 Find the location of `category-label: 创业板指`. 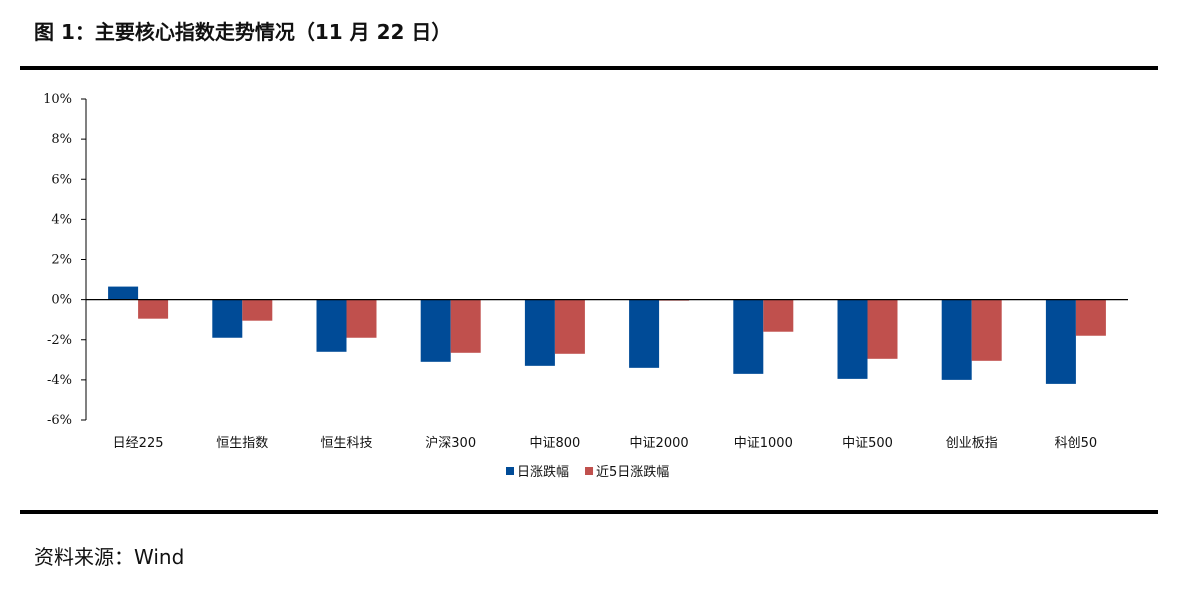

category-label: 创业板指 is located at coordinates (972, 443).